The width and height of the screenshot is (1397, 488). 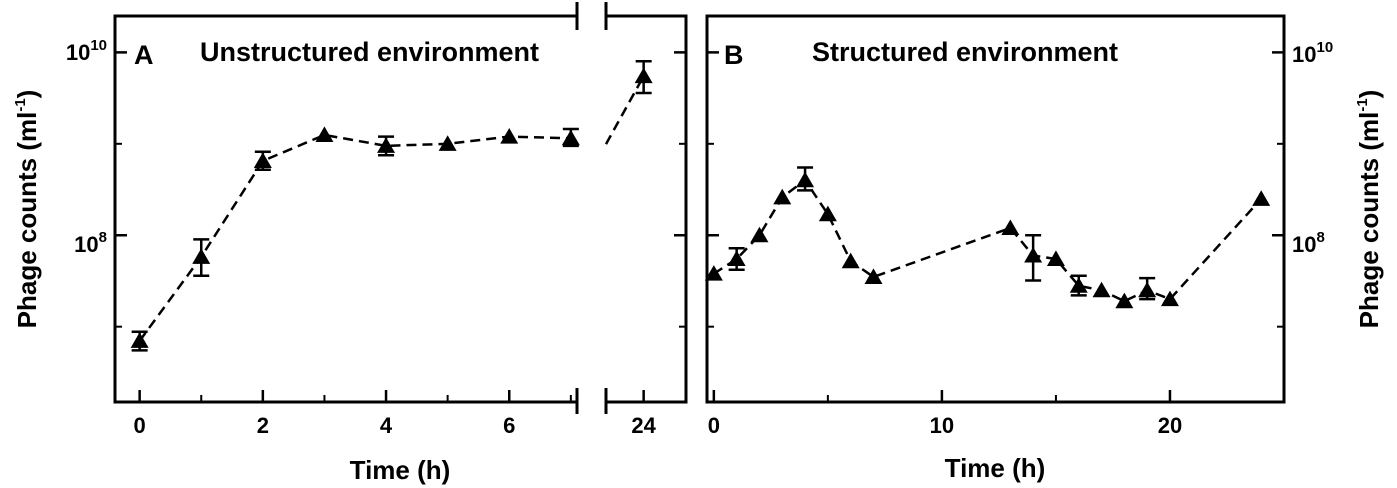 What do you see at coordinates (86, 147) in the screenshot?
I see `left-y-tick-labels: 1010 108` at bounding box center [86, 147].